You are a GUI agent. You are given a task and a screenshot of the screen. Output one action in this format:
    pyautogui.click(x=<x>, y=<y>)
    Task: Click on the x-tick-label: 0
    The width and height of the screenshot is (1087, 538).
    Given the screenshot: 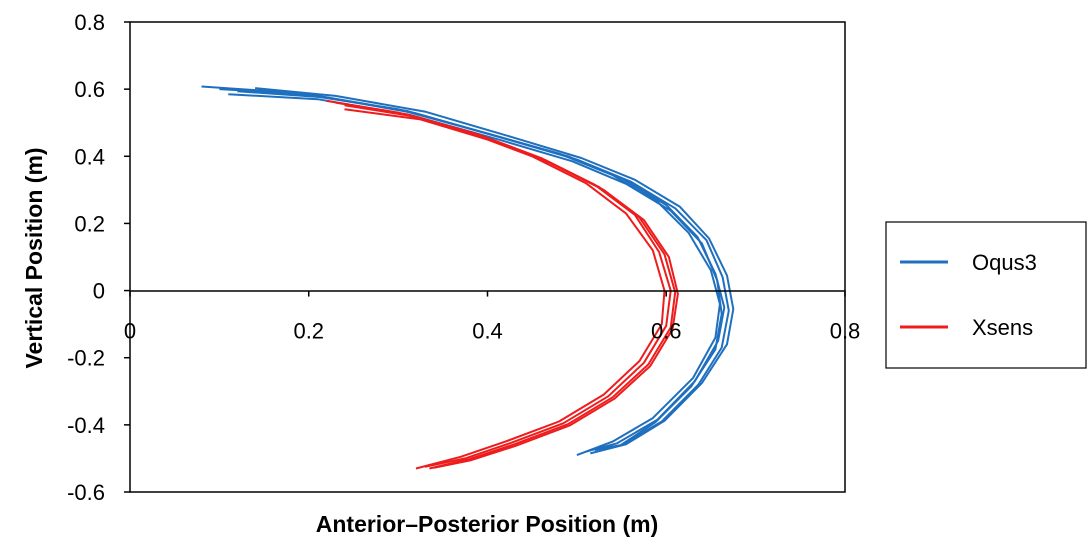 What is the action you would take?
    pyautogui.click(x=130, y=331)
    